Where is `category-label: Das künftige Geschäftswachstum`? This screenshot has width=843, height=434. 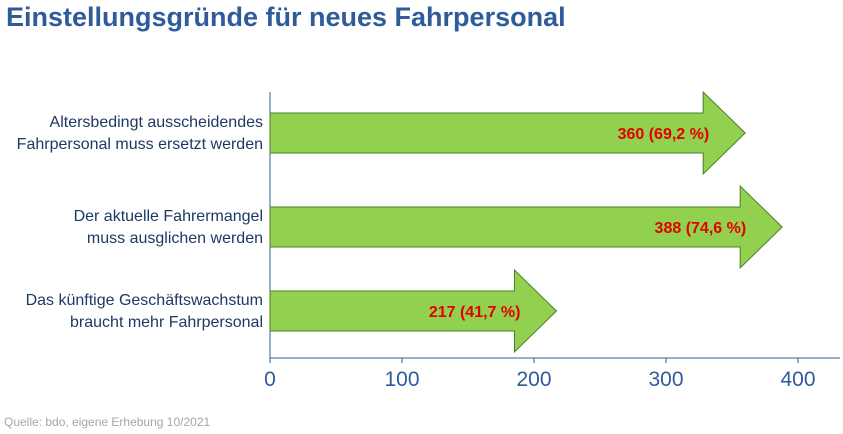
category-label: Das künftige Geschäftswachstum is located at coordinates (144, 300).